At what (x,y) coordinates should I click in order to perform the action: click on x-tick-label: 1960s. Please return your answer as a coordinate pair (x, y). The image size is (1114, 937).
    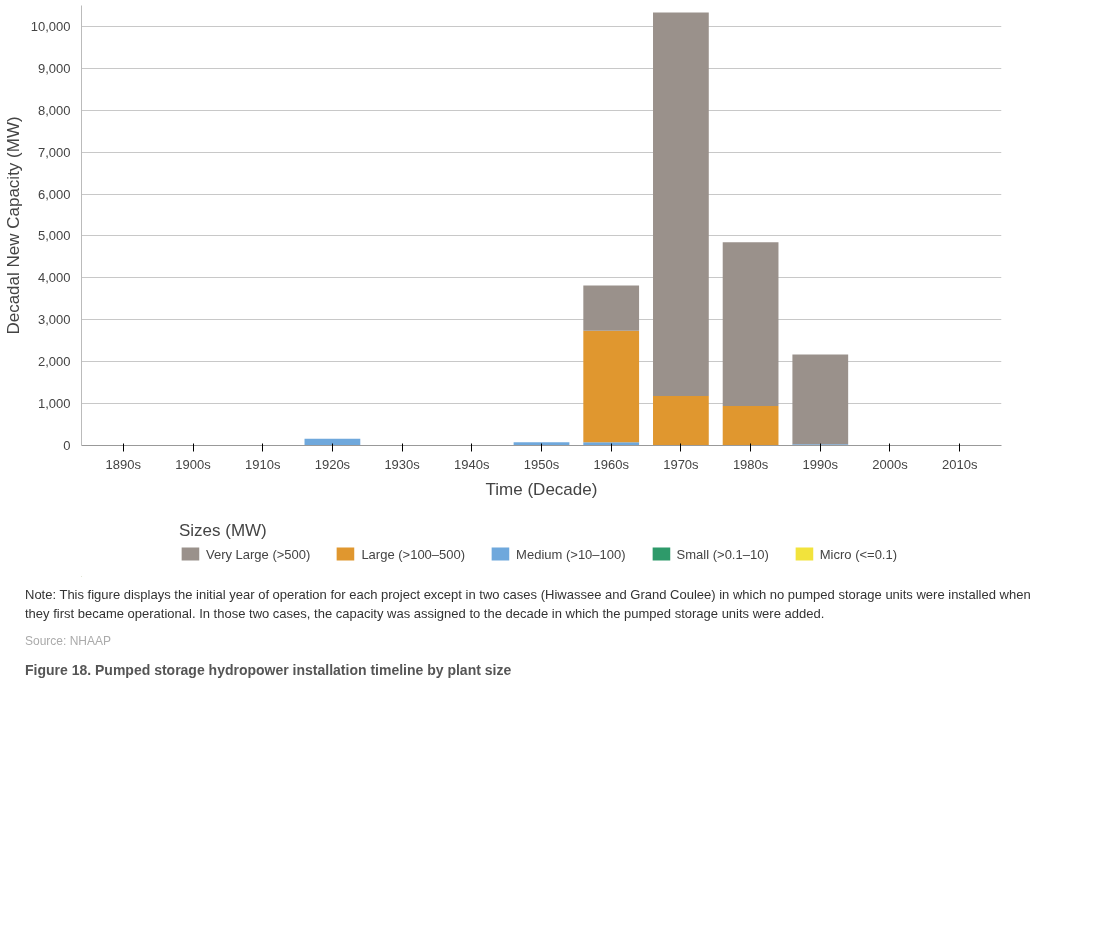
    Looking at the image, I should click on (611, 464).